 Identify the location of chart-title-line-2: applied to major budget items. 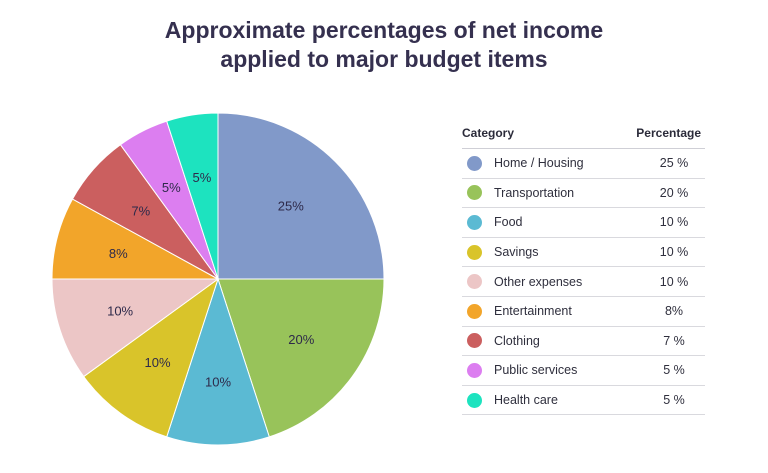
(384, 59).